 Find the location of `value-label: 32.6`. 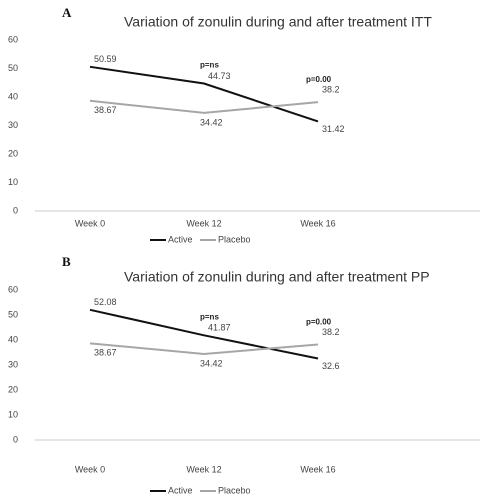

value-label: 32.6 is located at coordinates (331, 366).